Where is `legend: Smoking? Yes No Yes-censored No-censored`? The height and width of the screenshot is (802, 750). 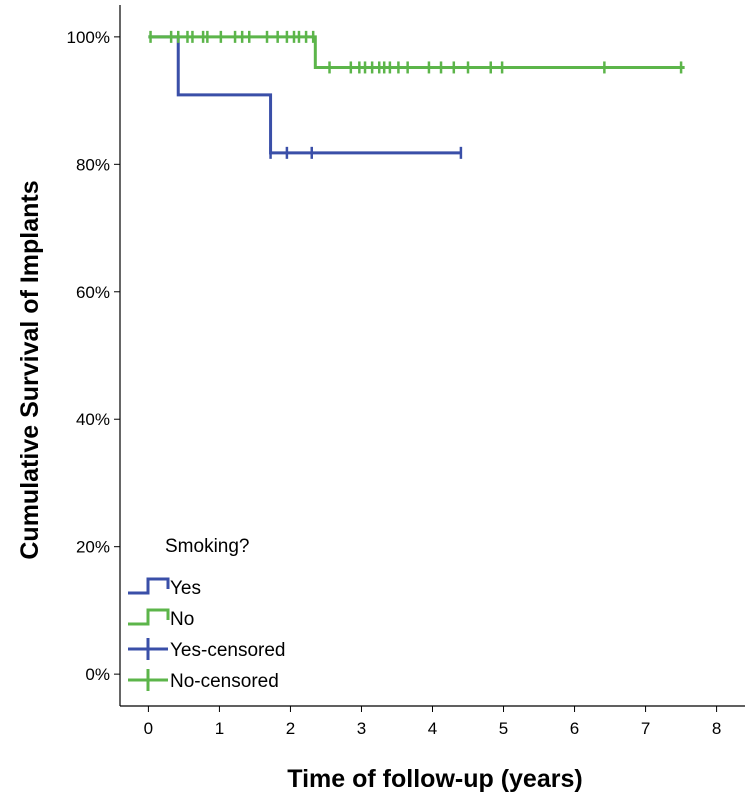
legend: Smoking? Yes No Yes-censored No-censored is located at coordinates (206, 614).